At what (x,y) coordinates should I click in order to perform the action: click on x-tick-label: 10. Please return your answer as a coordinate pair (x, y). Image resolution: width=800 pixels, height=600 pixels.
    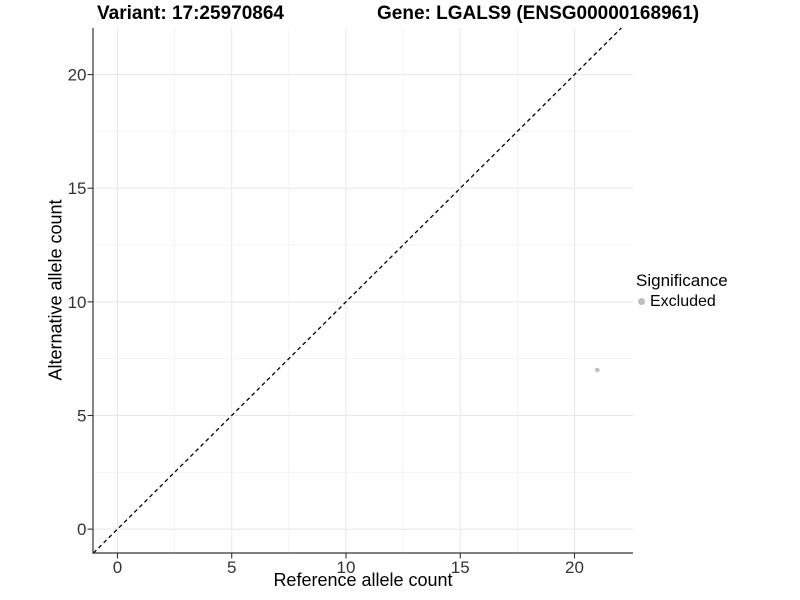
    Looking at the image, I should click on (346, 567).